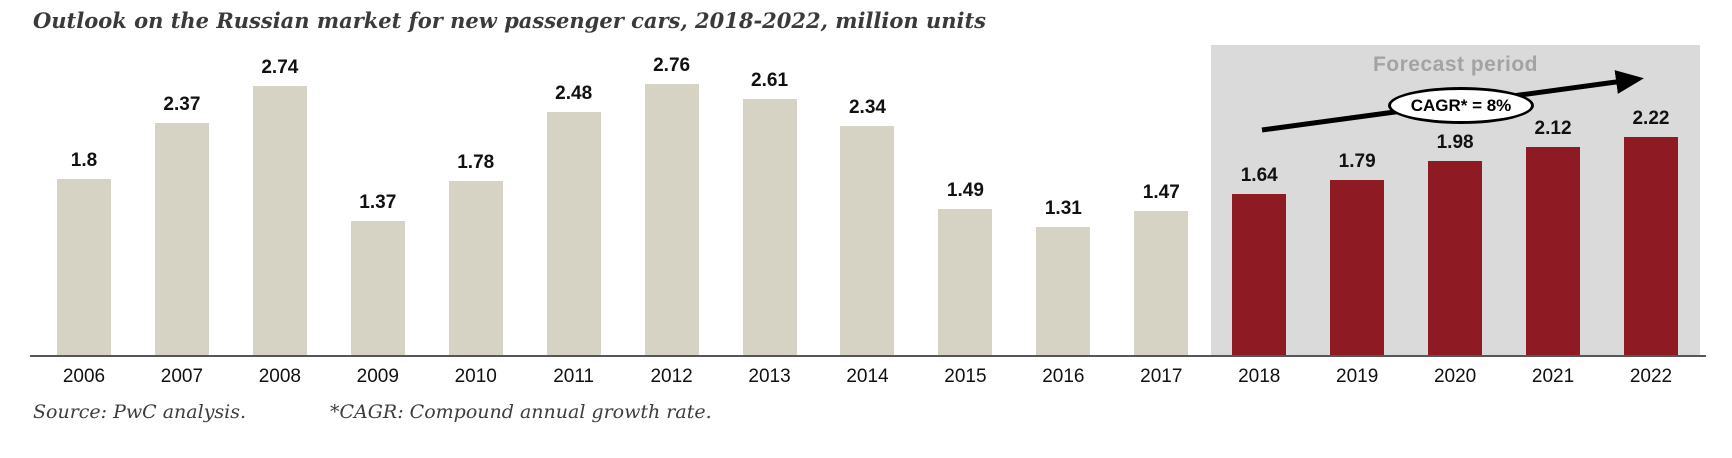 The height and width of the screenshot is (458, 1732). I want to click on bar-slot: 2.22, so click(1651, 232).